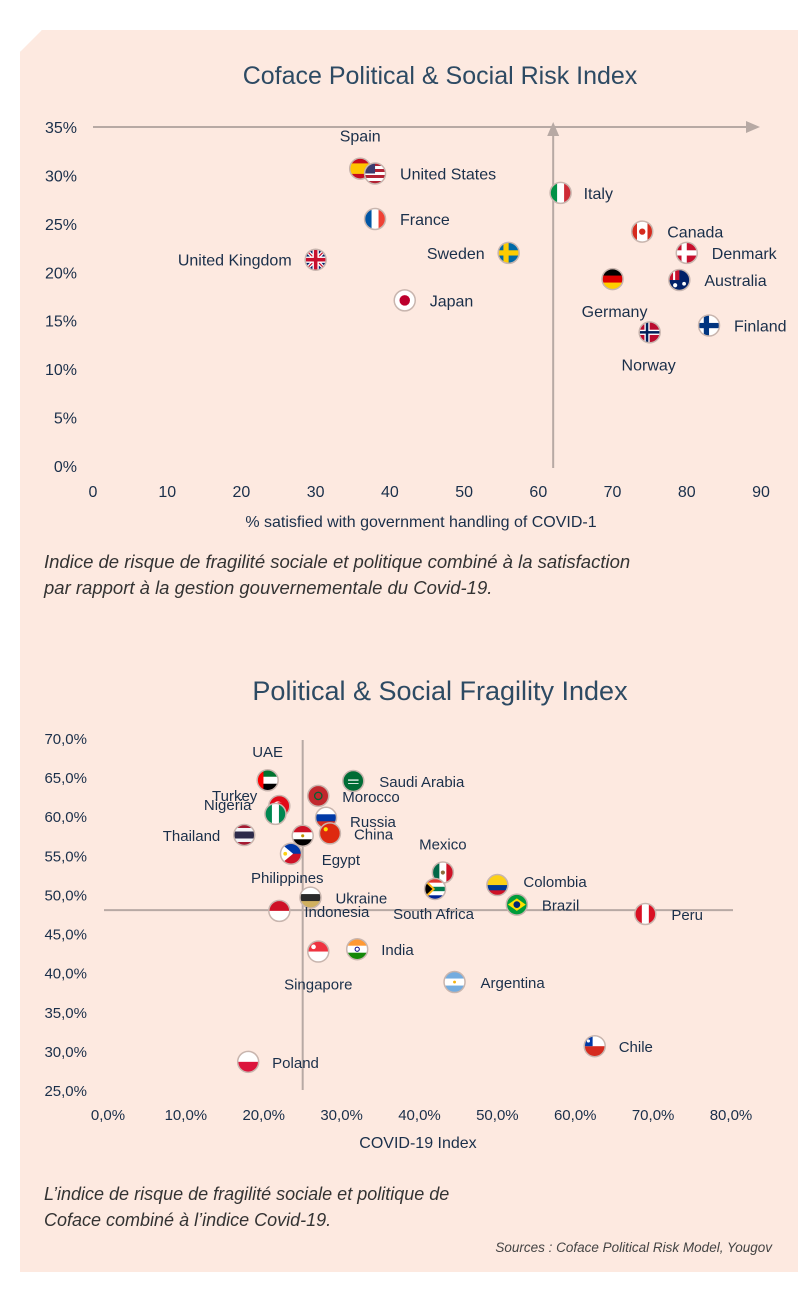 This screenshot has height=1309, width=800. What do you see at coordinates (555, 882) in the screenshot?
I see `point-label: Colombia` at bounding box center [555, 882].